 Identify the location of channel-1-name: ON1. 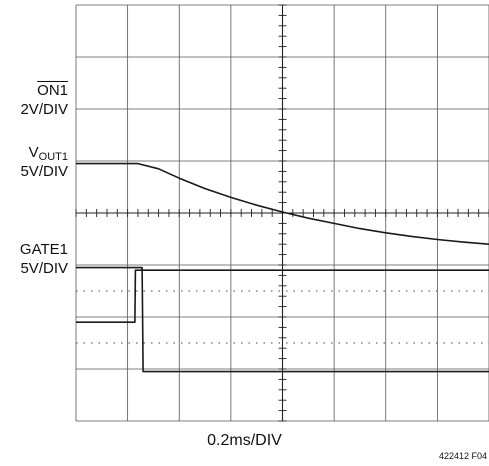
(52, 90).